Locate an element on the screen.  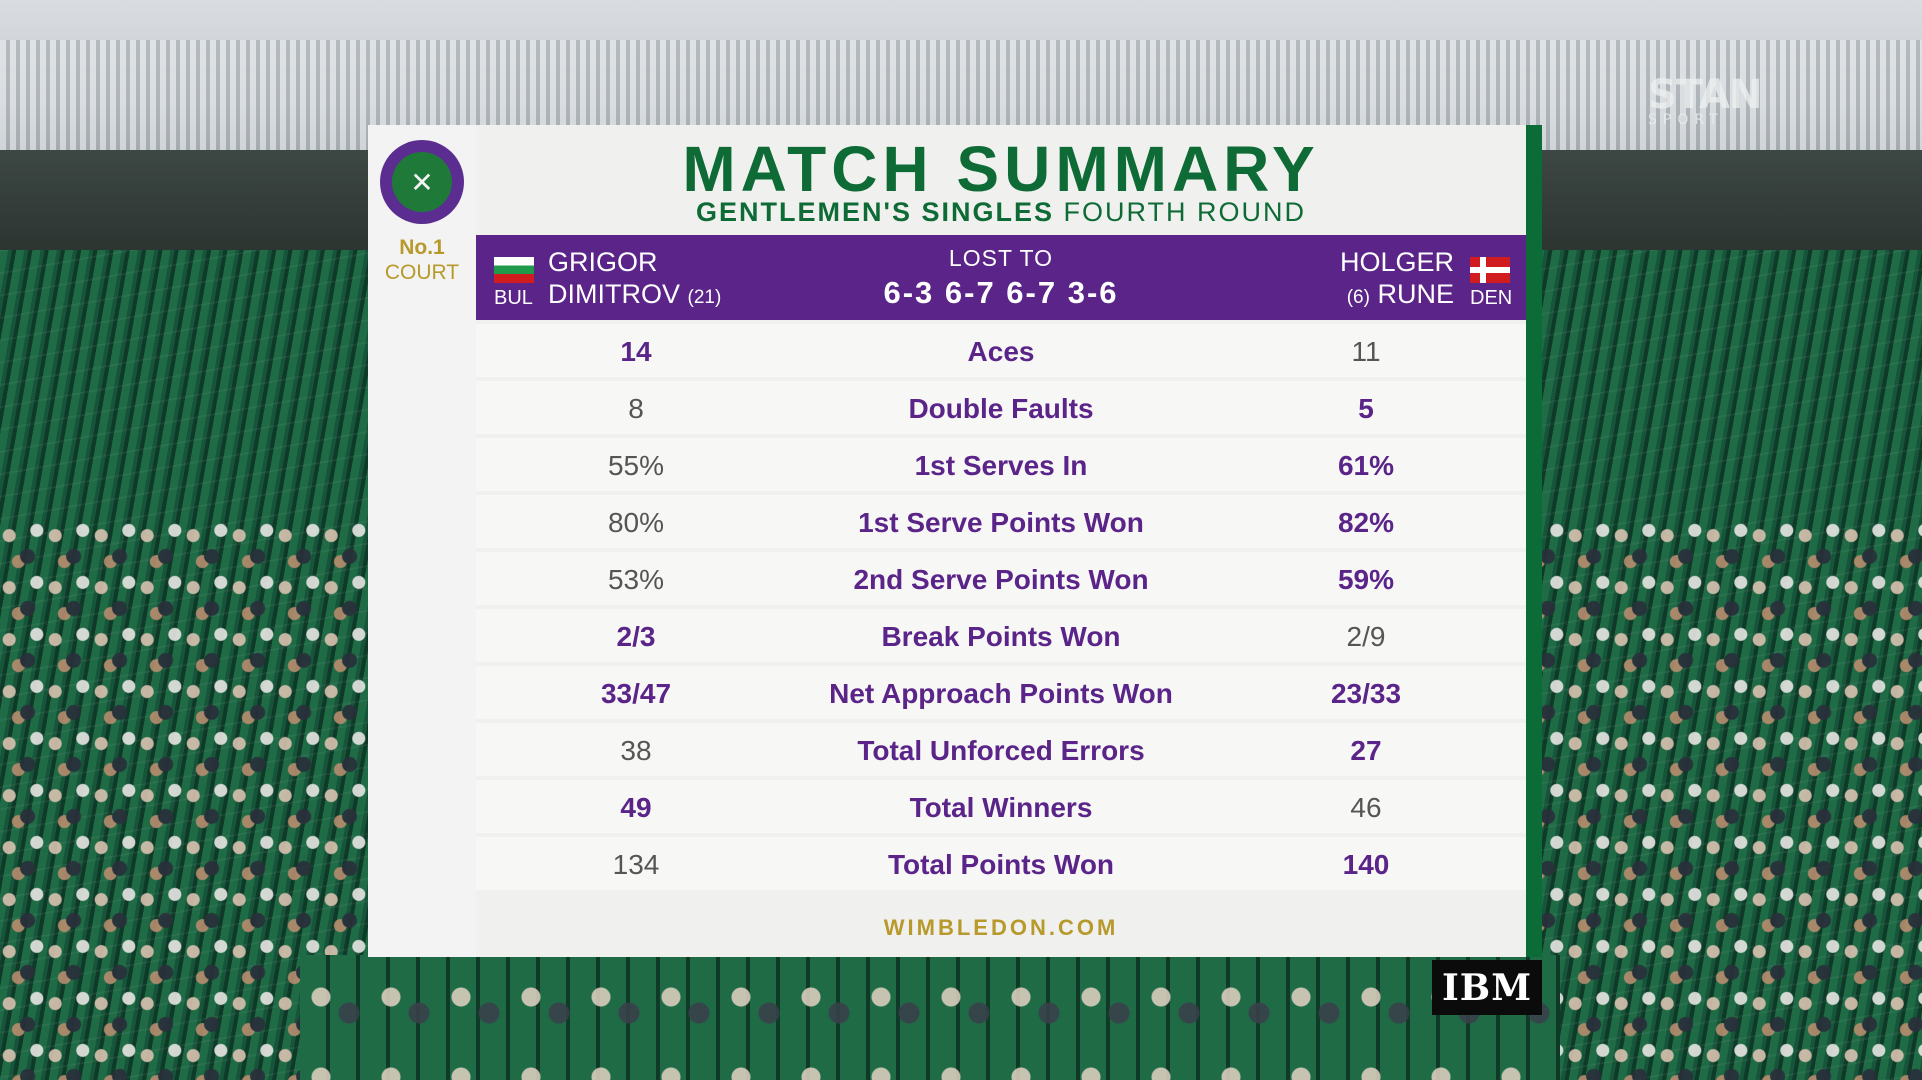
stat-label: Total Unforced Errors is located at coordinates (1001, 750).